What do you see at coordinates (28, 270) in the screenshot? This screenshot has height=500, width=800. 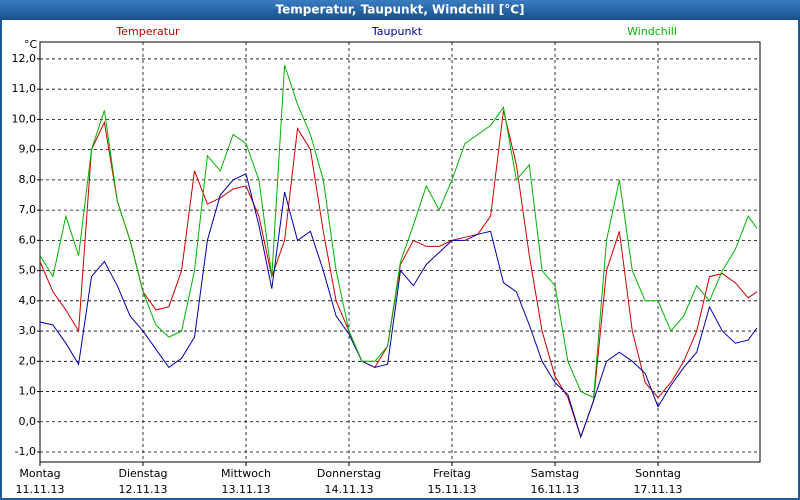 I see `y-tick-label: 5,0` at bounding box center [28, 270].